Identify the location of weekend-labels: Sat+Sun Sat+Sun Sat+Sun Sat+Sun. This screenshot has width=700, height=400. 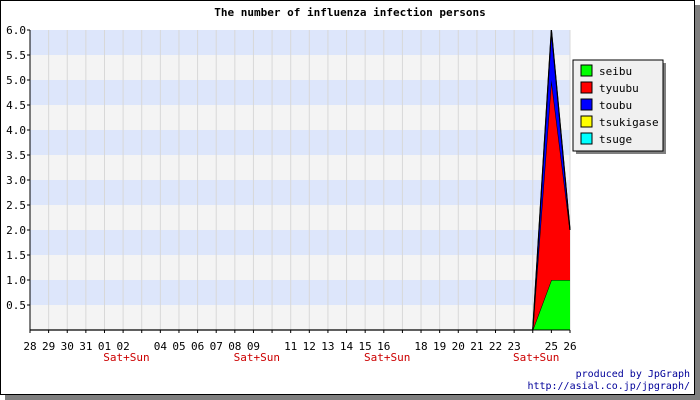
(331, 357).